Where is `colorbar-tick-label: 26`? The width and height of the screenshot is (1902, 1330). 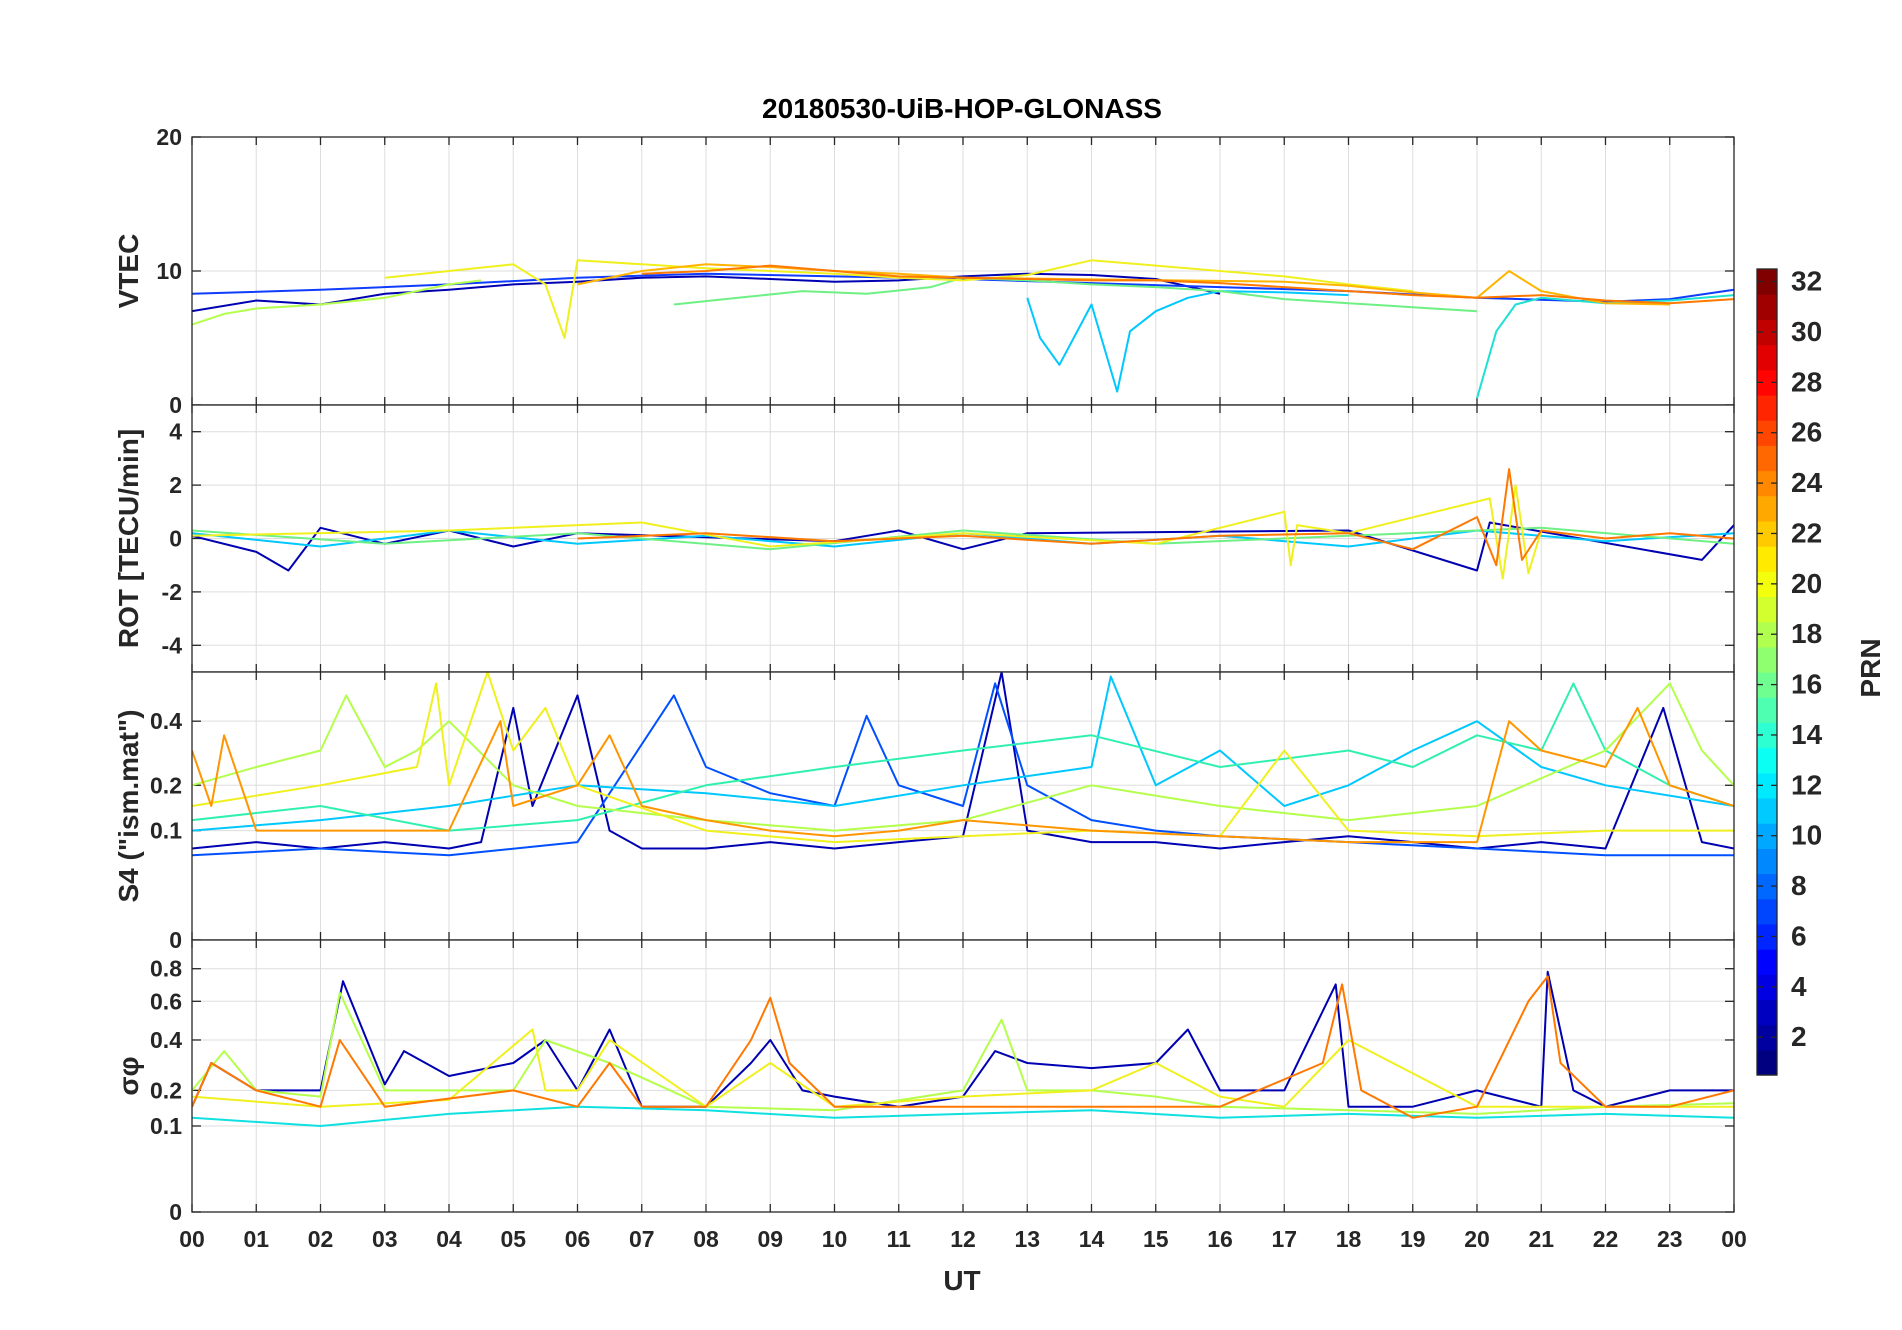
colorbar-tick-label: 26 is located at coordinates (1806, 432).